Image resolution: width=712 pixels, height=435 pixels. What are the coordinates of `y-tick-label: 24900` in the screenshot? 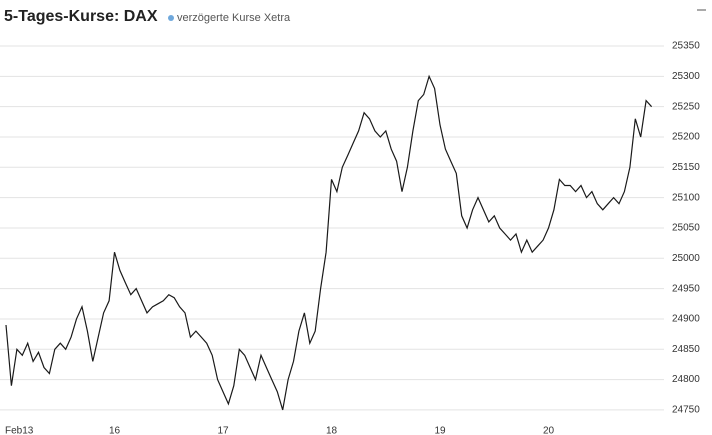 It's located at (686, 319).